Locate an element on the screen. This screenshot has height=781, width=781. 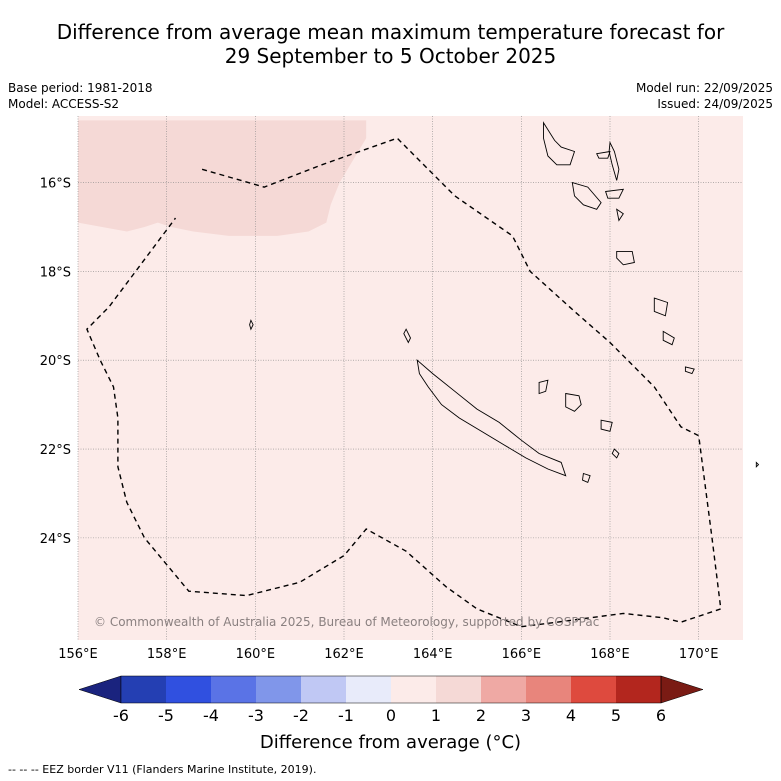
colorbar-tick-label: -6 is located at coordinates (121, 715).